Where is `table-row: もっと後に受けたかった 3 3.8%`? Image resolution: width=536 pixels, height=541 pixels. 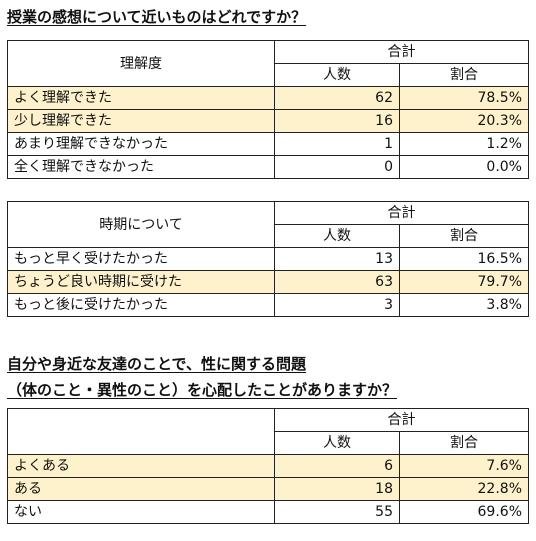 table-row: もっと後に受けたかった 3 3.8% is located at coordinates (268, 305).